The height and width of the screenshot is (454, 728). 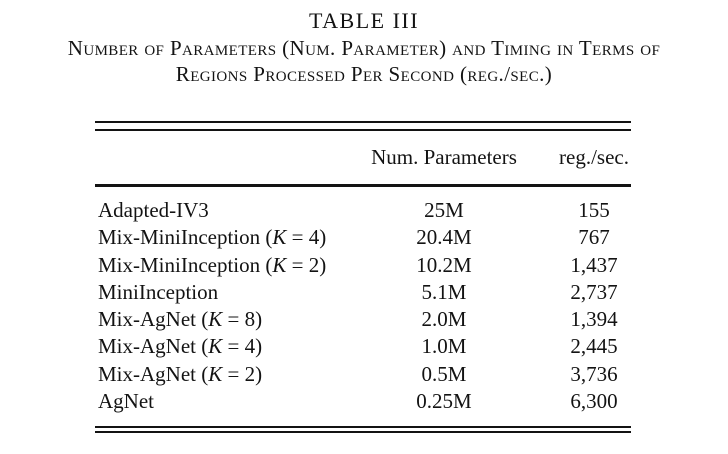 I want to click on cell-reg-per-sec: 155, so click(x=594, y=210).